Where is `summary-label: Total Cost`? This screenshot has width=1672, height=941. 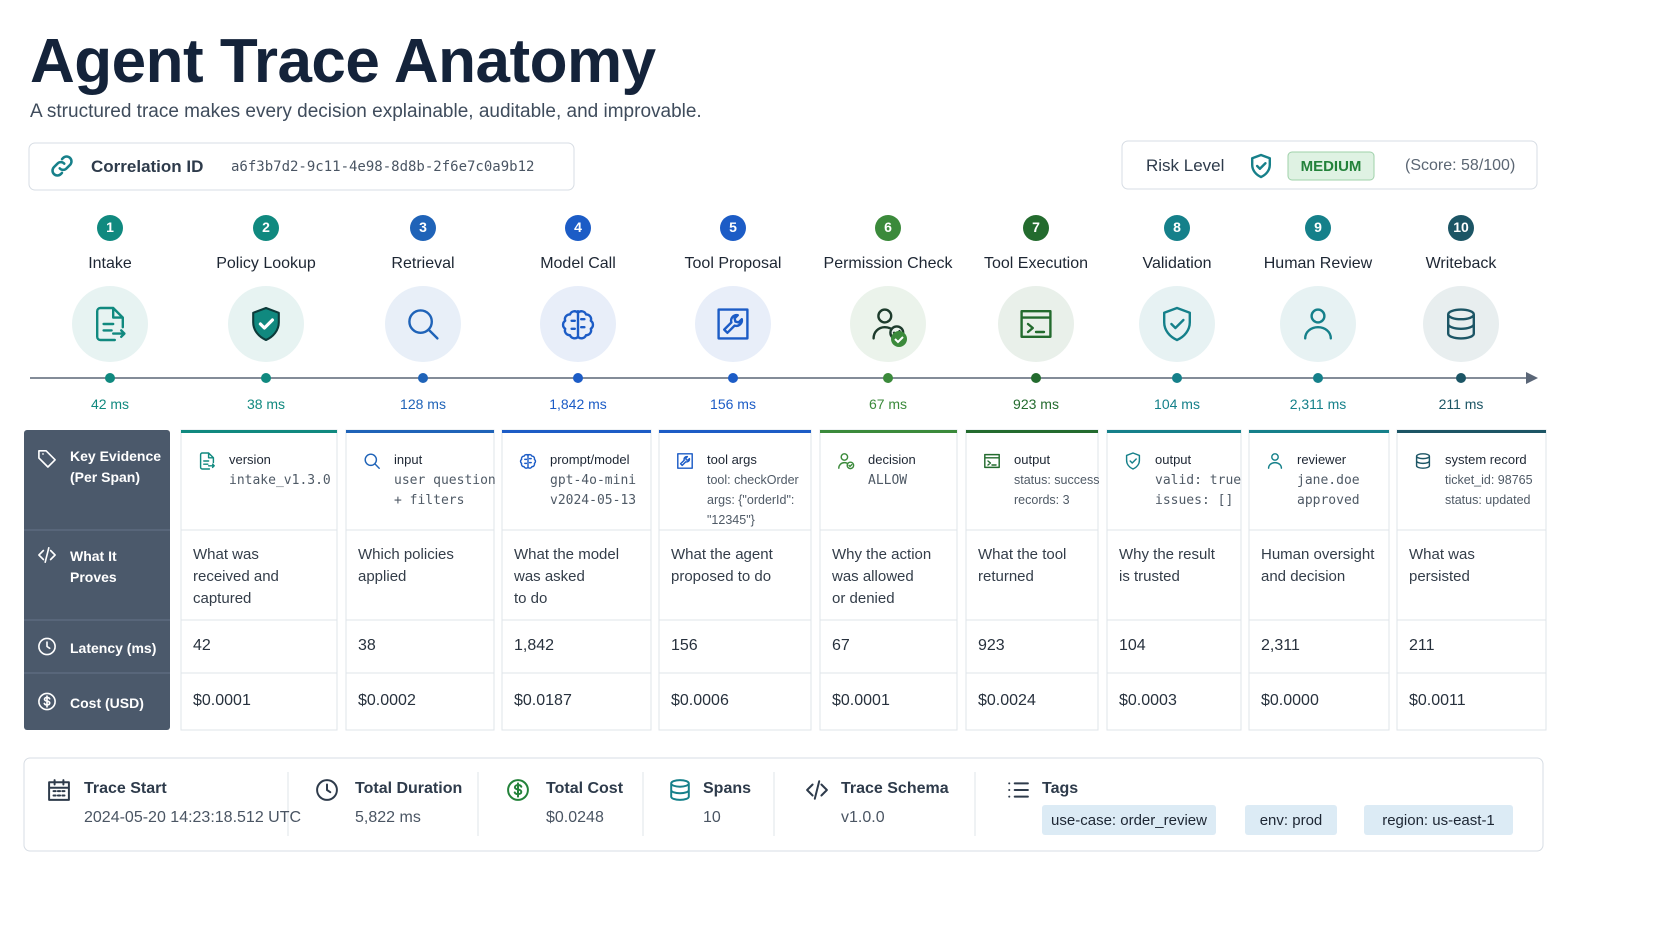
summary-label: Total Cost is located at coordinates (585, 788).